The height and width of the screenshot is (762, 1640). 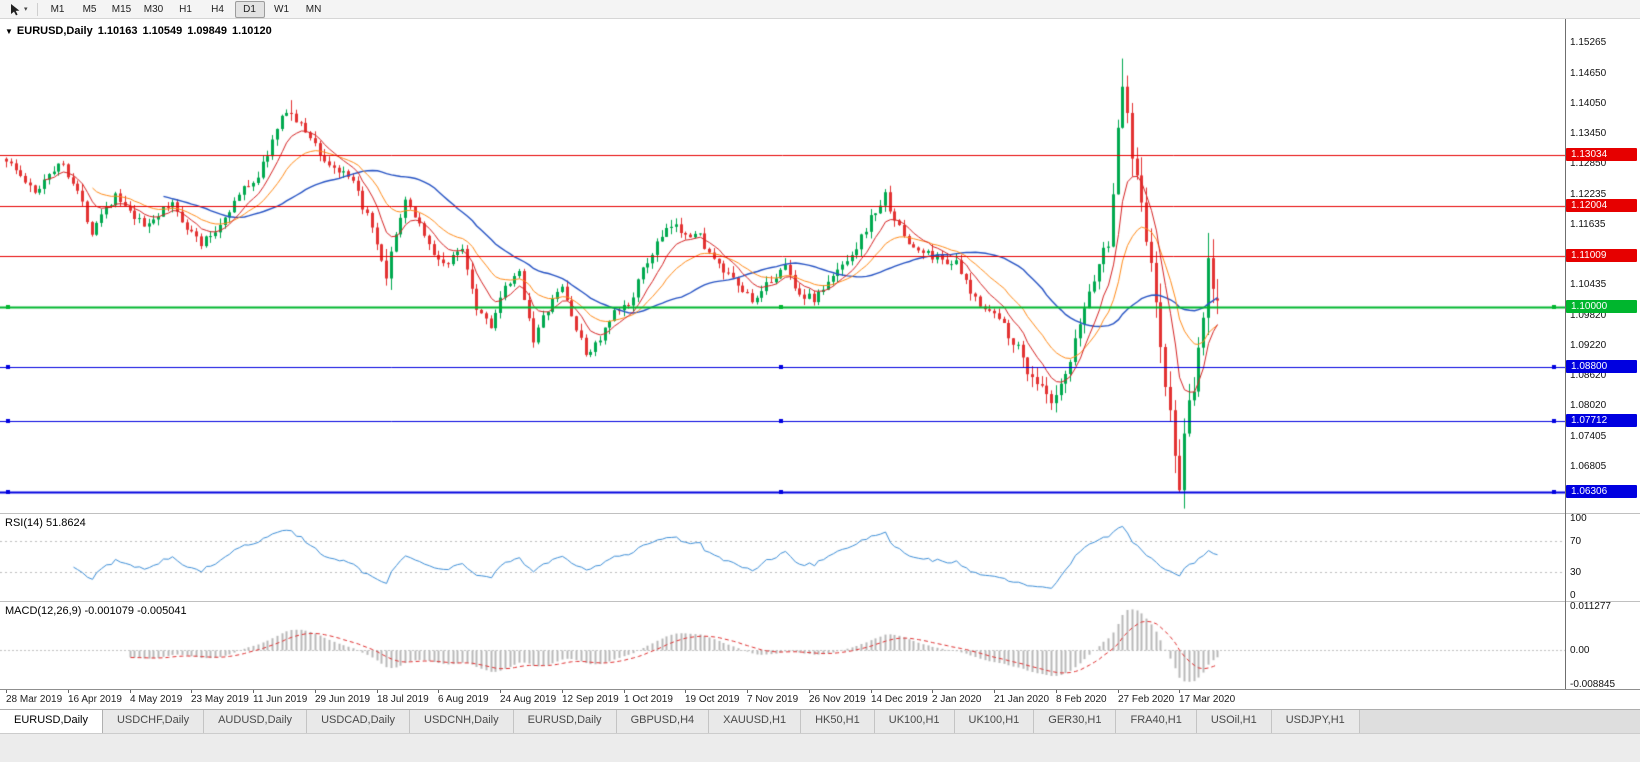 I want to click on time-axis-label: 2 Jan 2020, so click(x=957, y=699).